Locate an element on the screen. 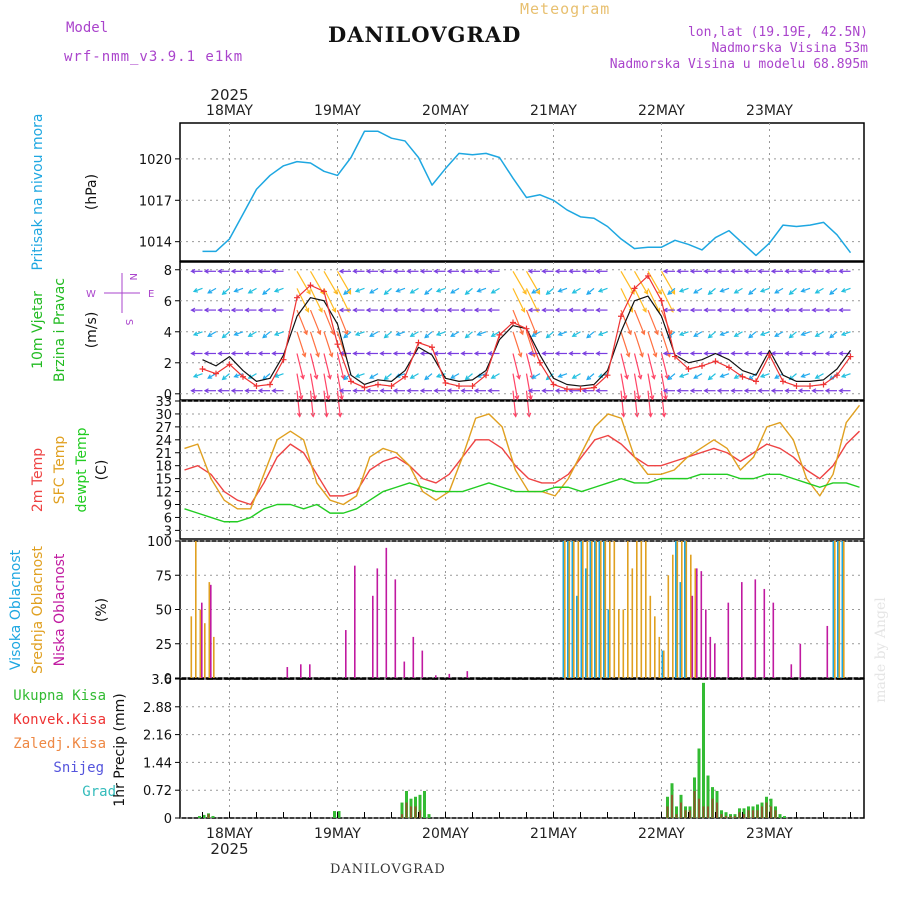  day-label-bottom: 20MAY is located at coordinates (445, 834).